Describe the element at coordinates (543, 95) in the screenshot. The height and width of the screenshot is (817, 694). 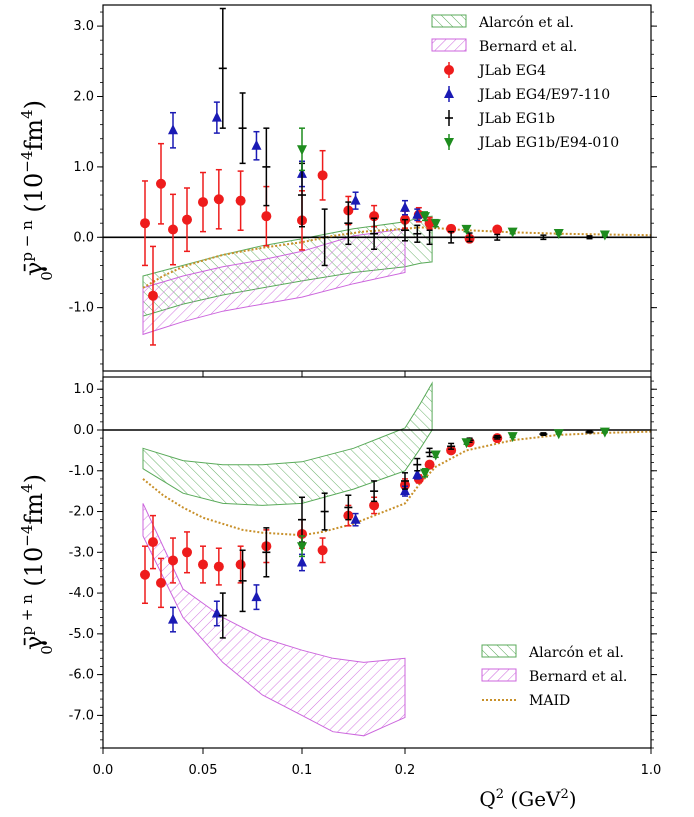
I see `legend-label: JLab EG4/E97-110` at that location.